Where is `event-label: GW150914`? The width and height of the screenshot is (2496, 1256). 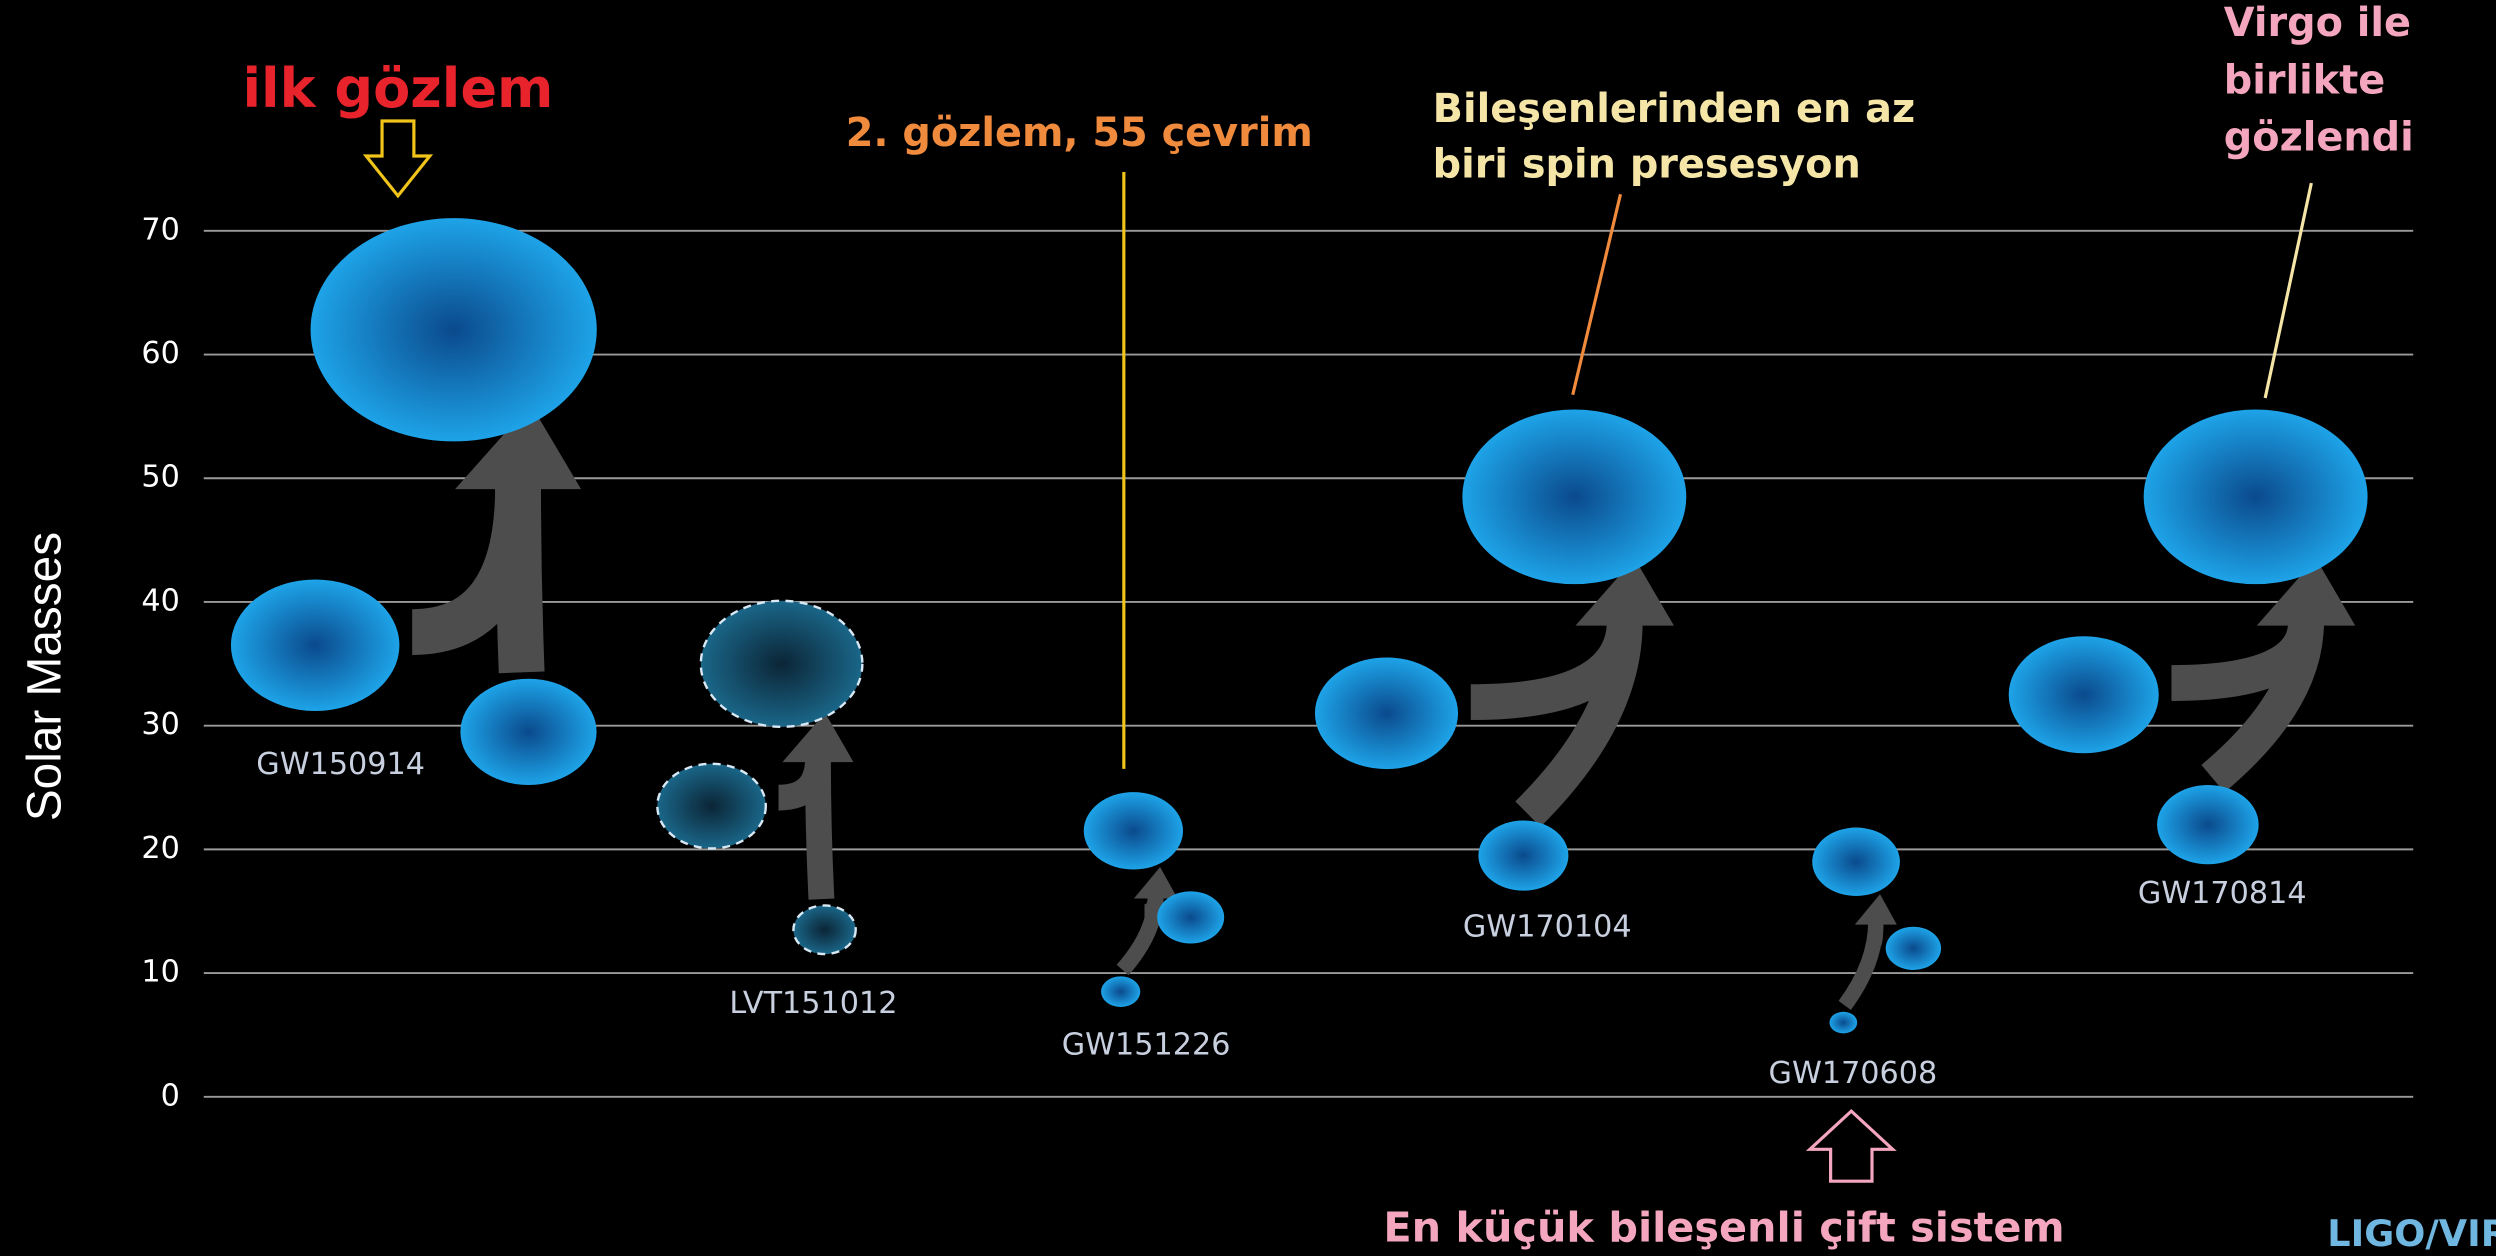 event-label: GW150914 is located at coordinates (340, 764).